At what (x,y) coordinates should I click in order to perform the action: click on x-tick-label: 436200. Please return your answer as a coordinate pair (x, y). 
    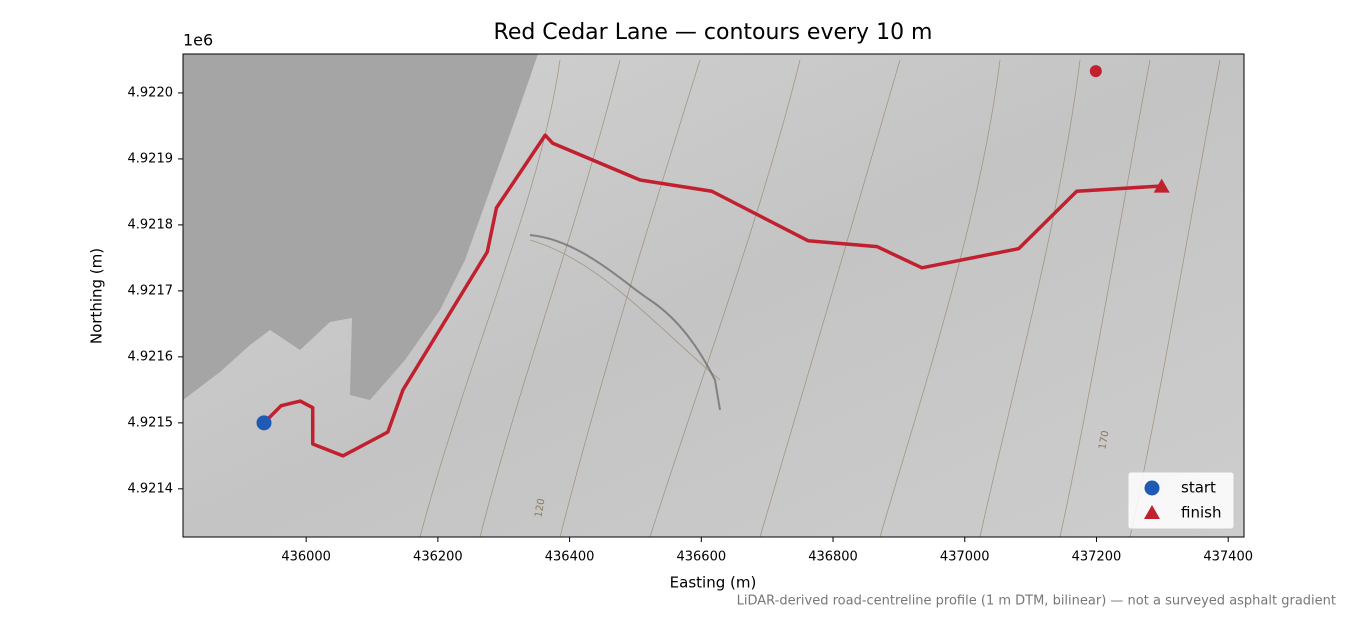
    Looking at the image, I should click on (438, 557).